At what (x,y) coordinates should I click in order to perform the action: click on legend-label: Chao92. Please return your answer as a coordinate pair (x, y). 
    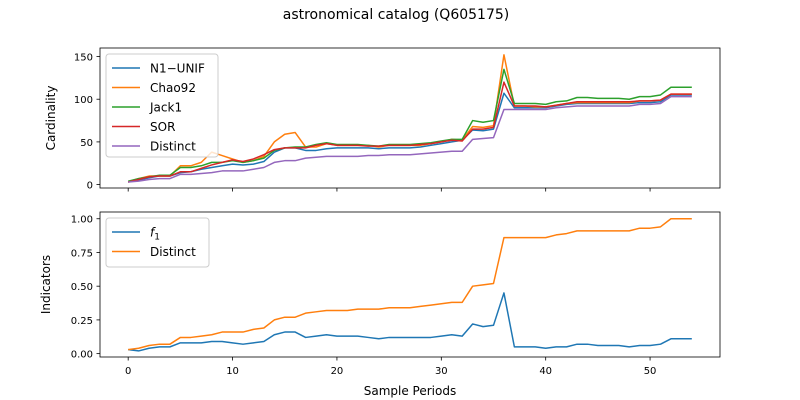
    Looking at the image, I should click on (173, 88).